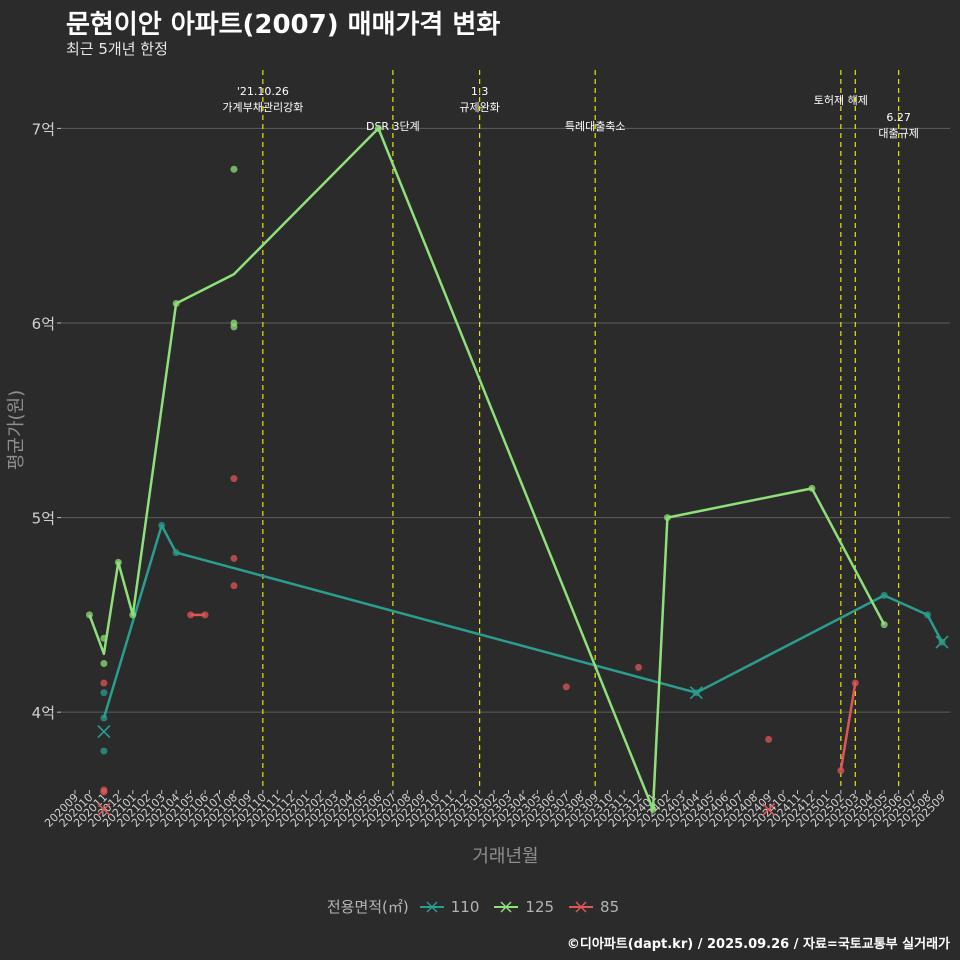 The width and height of the screenshot is (960, 960). Describe the element at coordinates (117, 49) in the screenshot. I see `chart-subtitle: 최근 5개년 한정` at that location.